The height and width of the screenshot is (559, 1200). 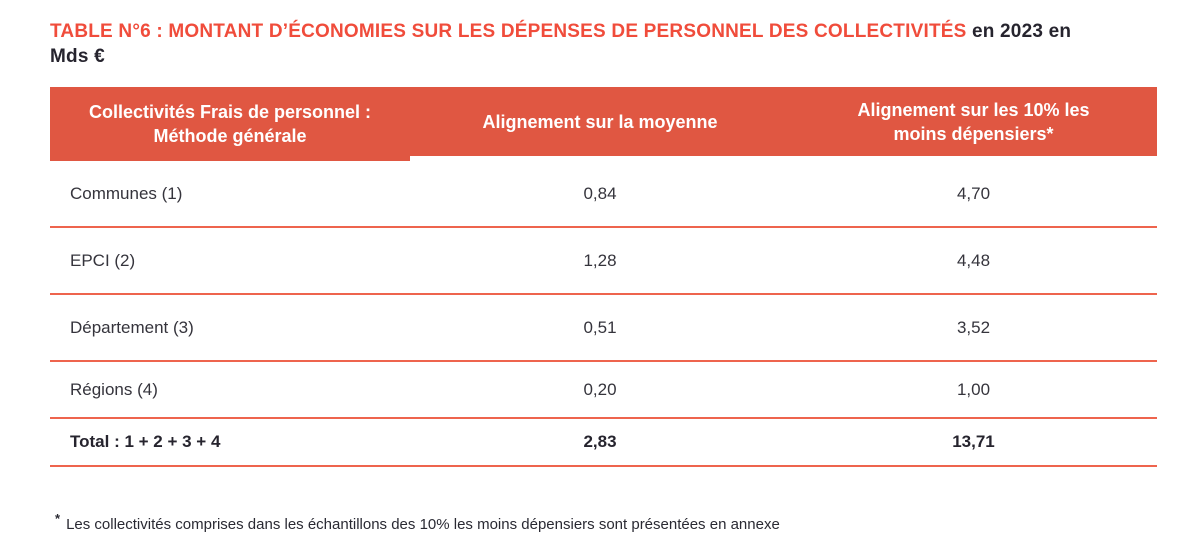 What do you see at coordinates (114, 389) in the screenshot?
I see `row-label: Régions (4)` at bounding box center [114, 389].